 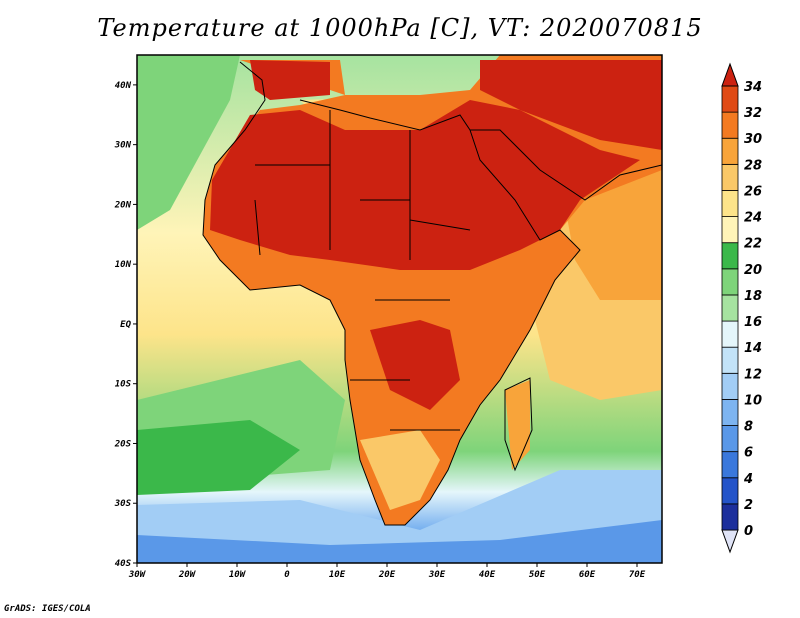 I want to click on lat-tick-label: 40S, so click(x=123, y=564).